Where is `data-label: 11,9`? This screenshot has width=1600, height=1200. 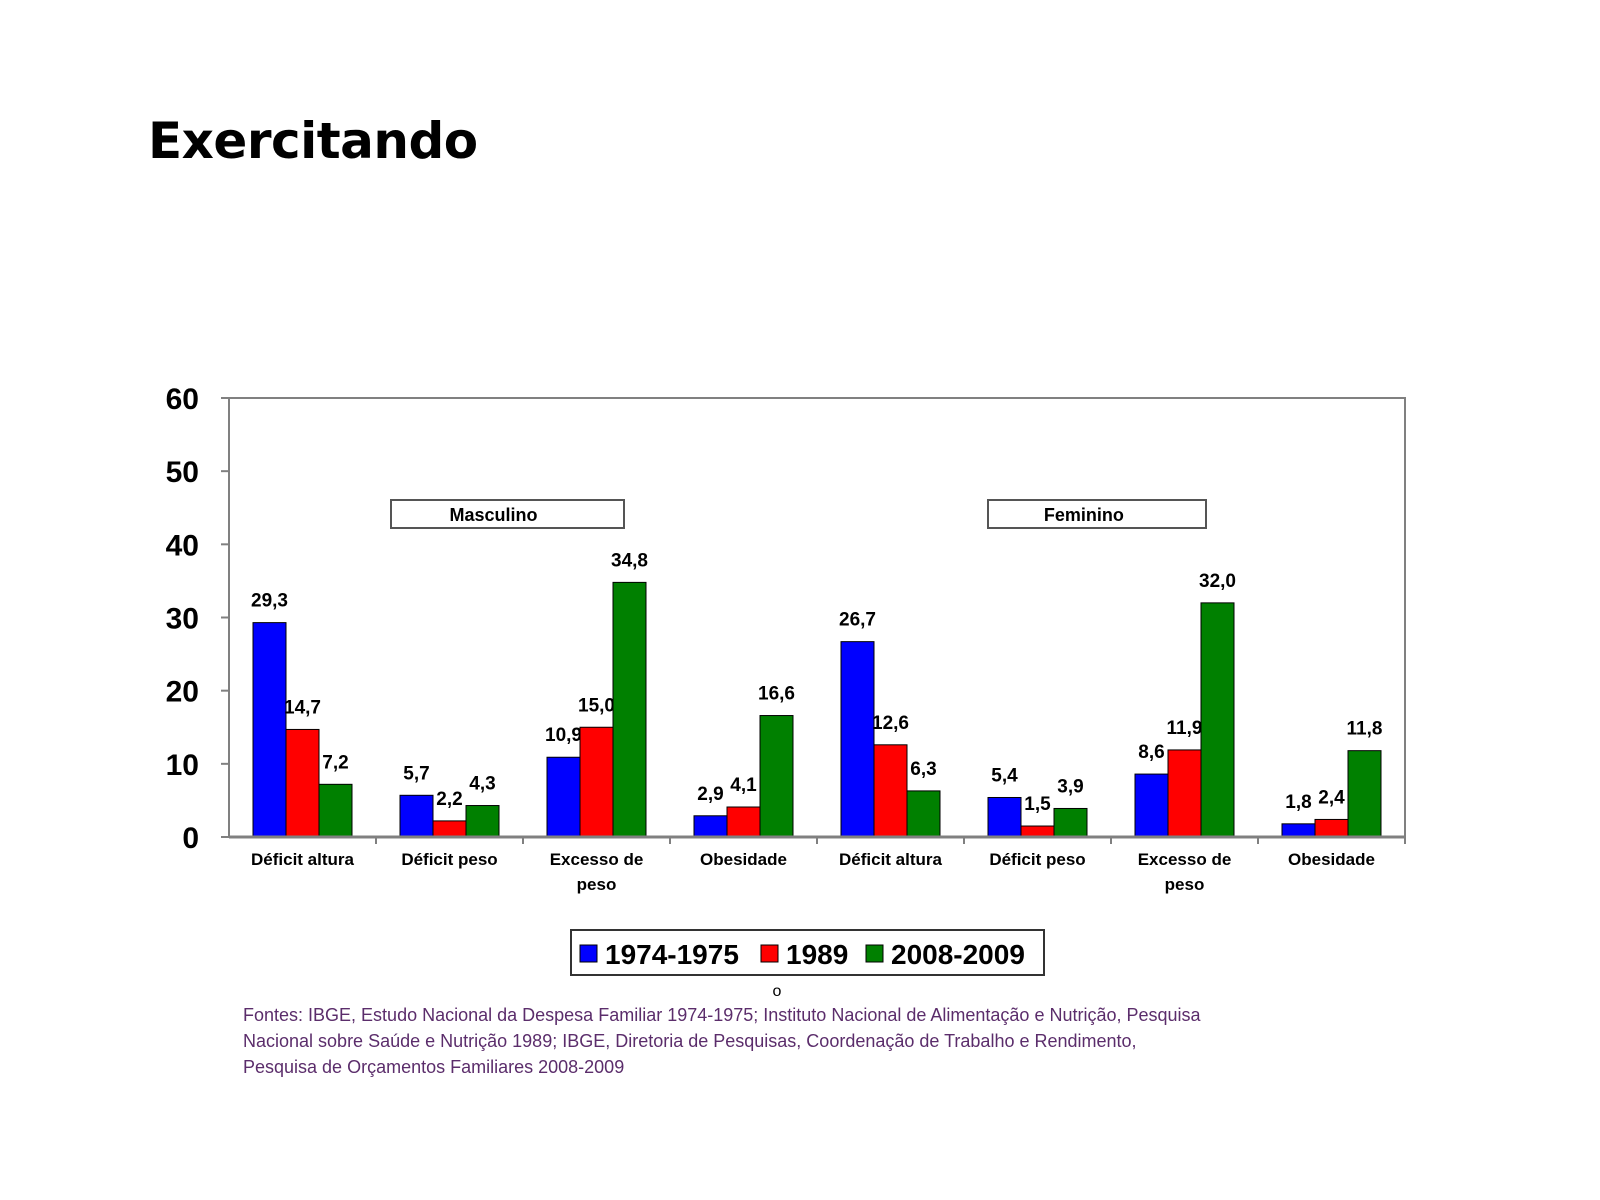
data-label: 11,9 is located at coordinates (1185, 728).